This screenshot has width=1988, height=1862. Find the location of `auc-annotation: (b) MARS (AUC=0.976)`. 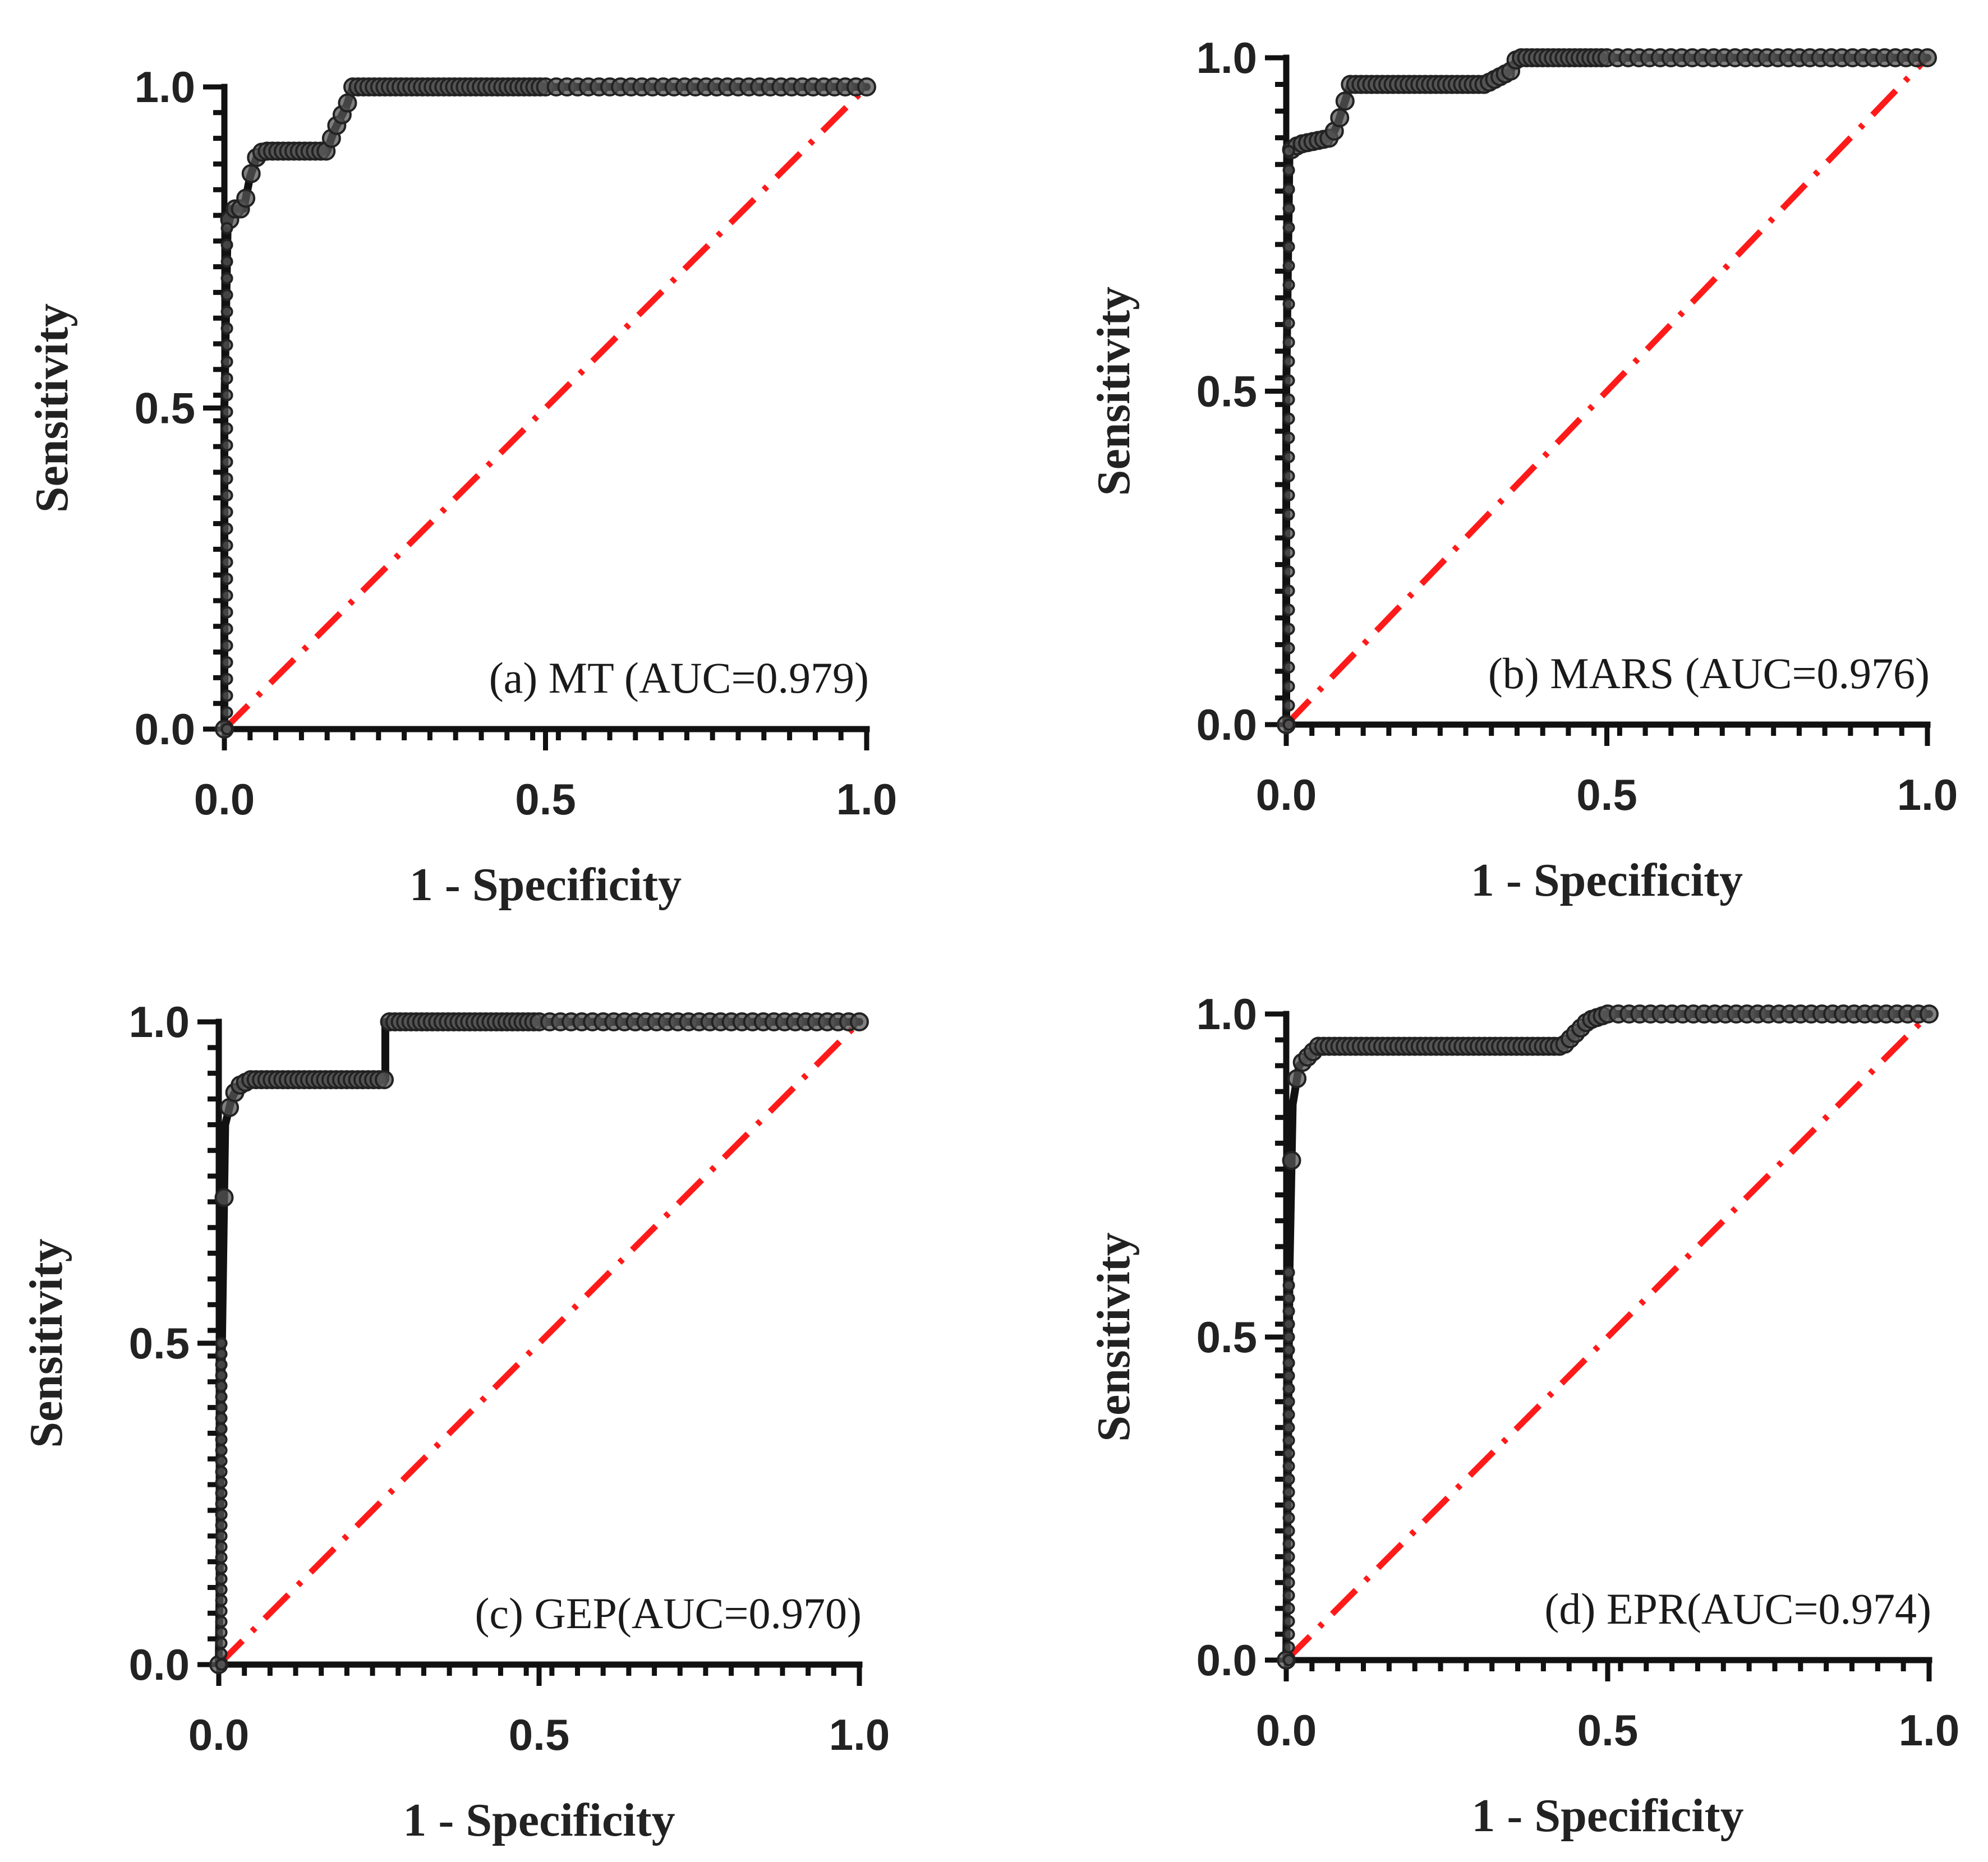

auc-annotation: (b) MARS (AUC=0.976) is located at coordinates (1709, 673).